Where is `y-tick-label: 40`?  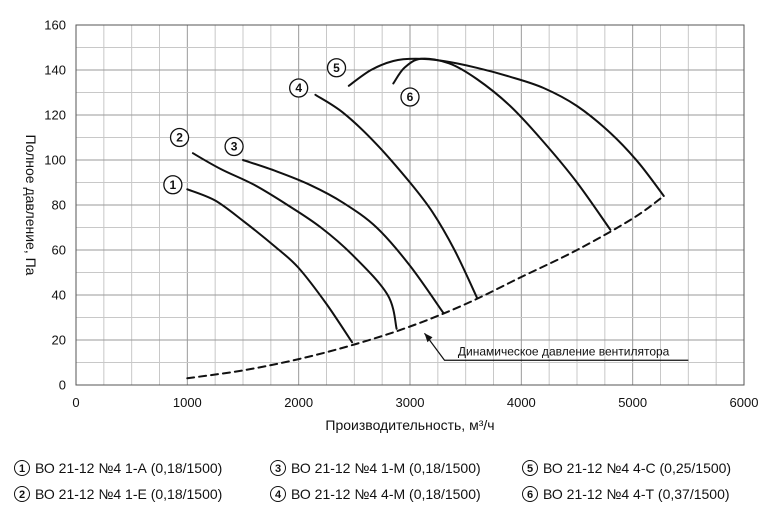
y-tick-label: 40 is located at coordinates (59, 295).